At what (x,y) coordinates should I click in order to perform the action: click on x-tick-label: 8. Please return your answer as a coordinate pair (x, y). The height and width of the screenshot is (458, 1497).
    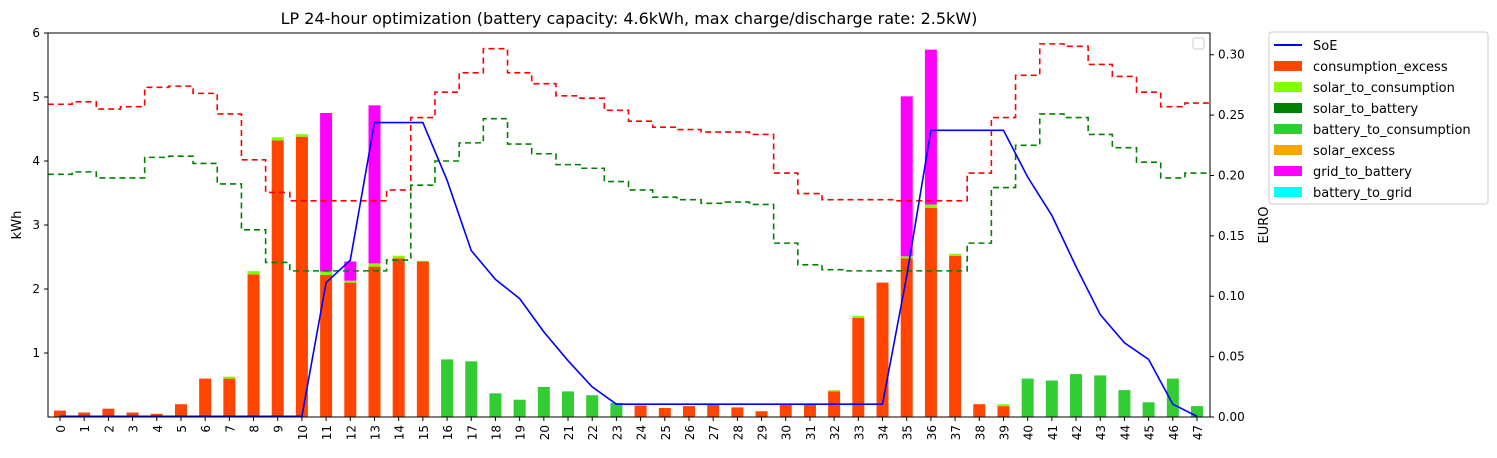
    Looking at the image, I should click on (255, 429).